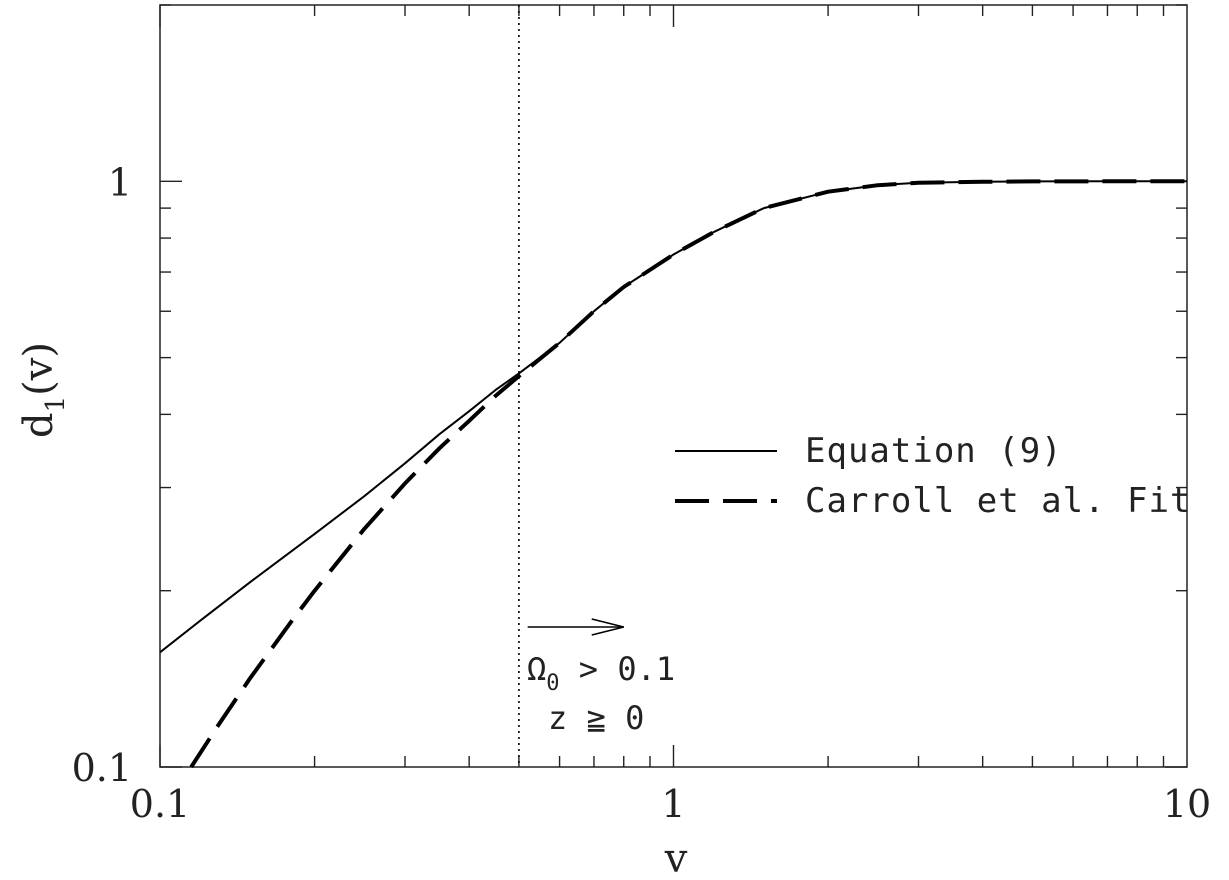  I want to click on omega-condition: > 0.1, so click(618, 669).